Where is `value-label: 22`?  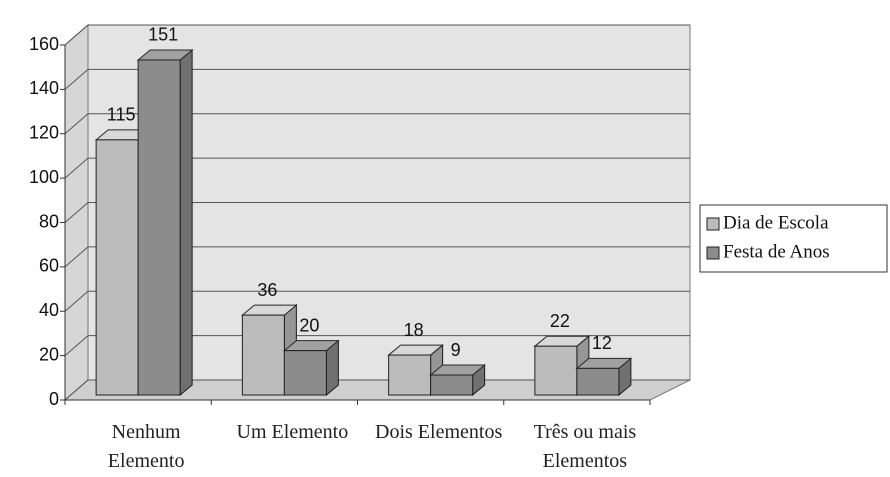 value-label: 22 is located at coordinates (560, 321).